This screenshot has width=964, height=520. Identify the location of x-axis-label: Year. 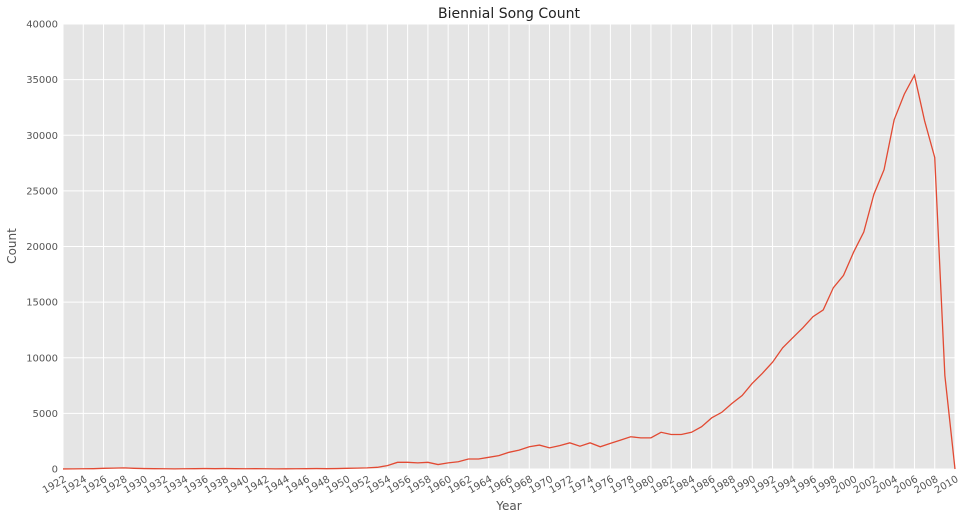
(508, 506).